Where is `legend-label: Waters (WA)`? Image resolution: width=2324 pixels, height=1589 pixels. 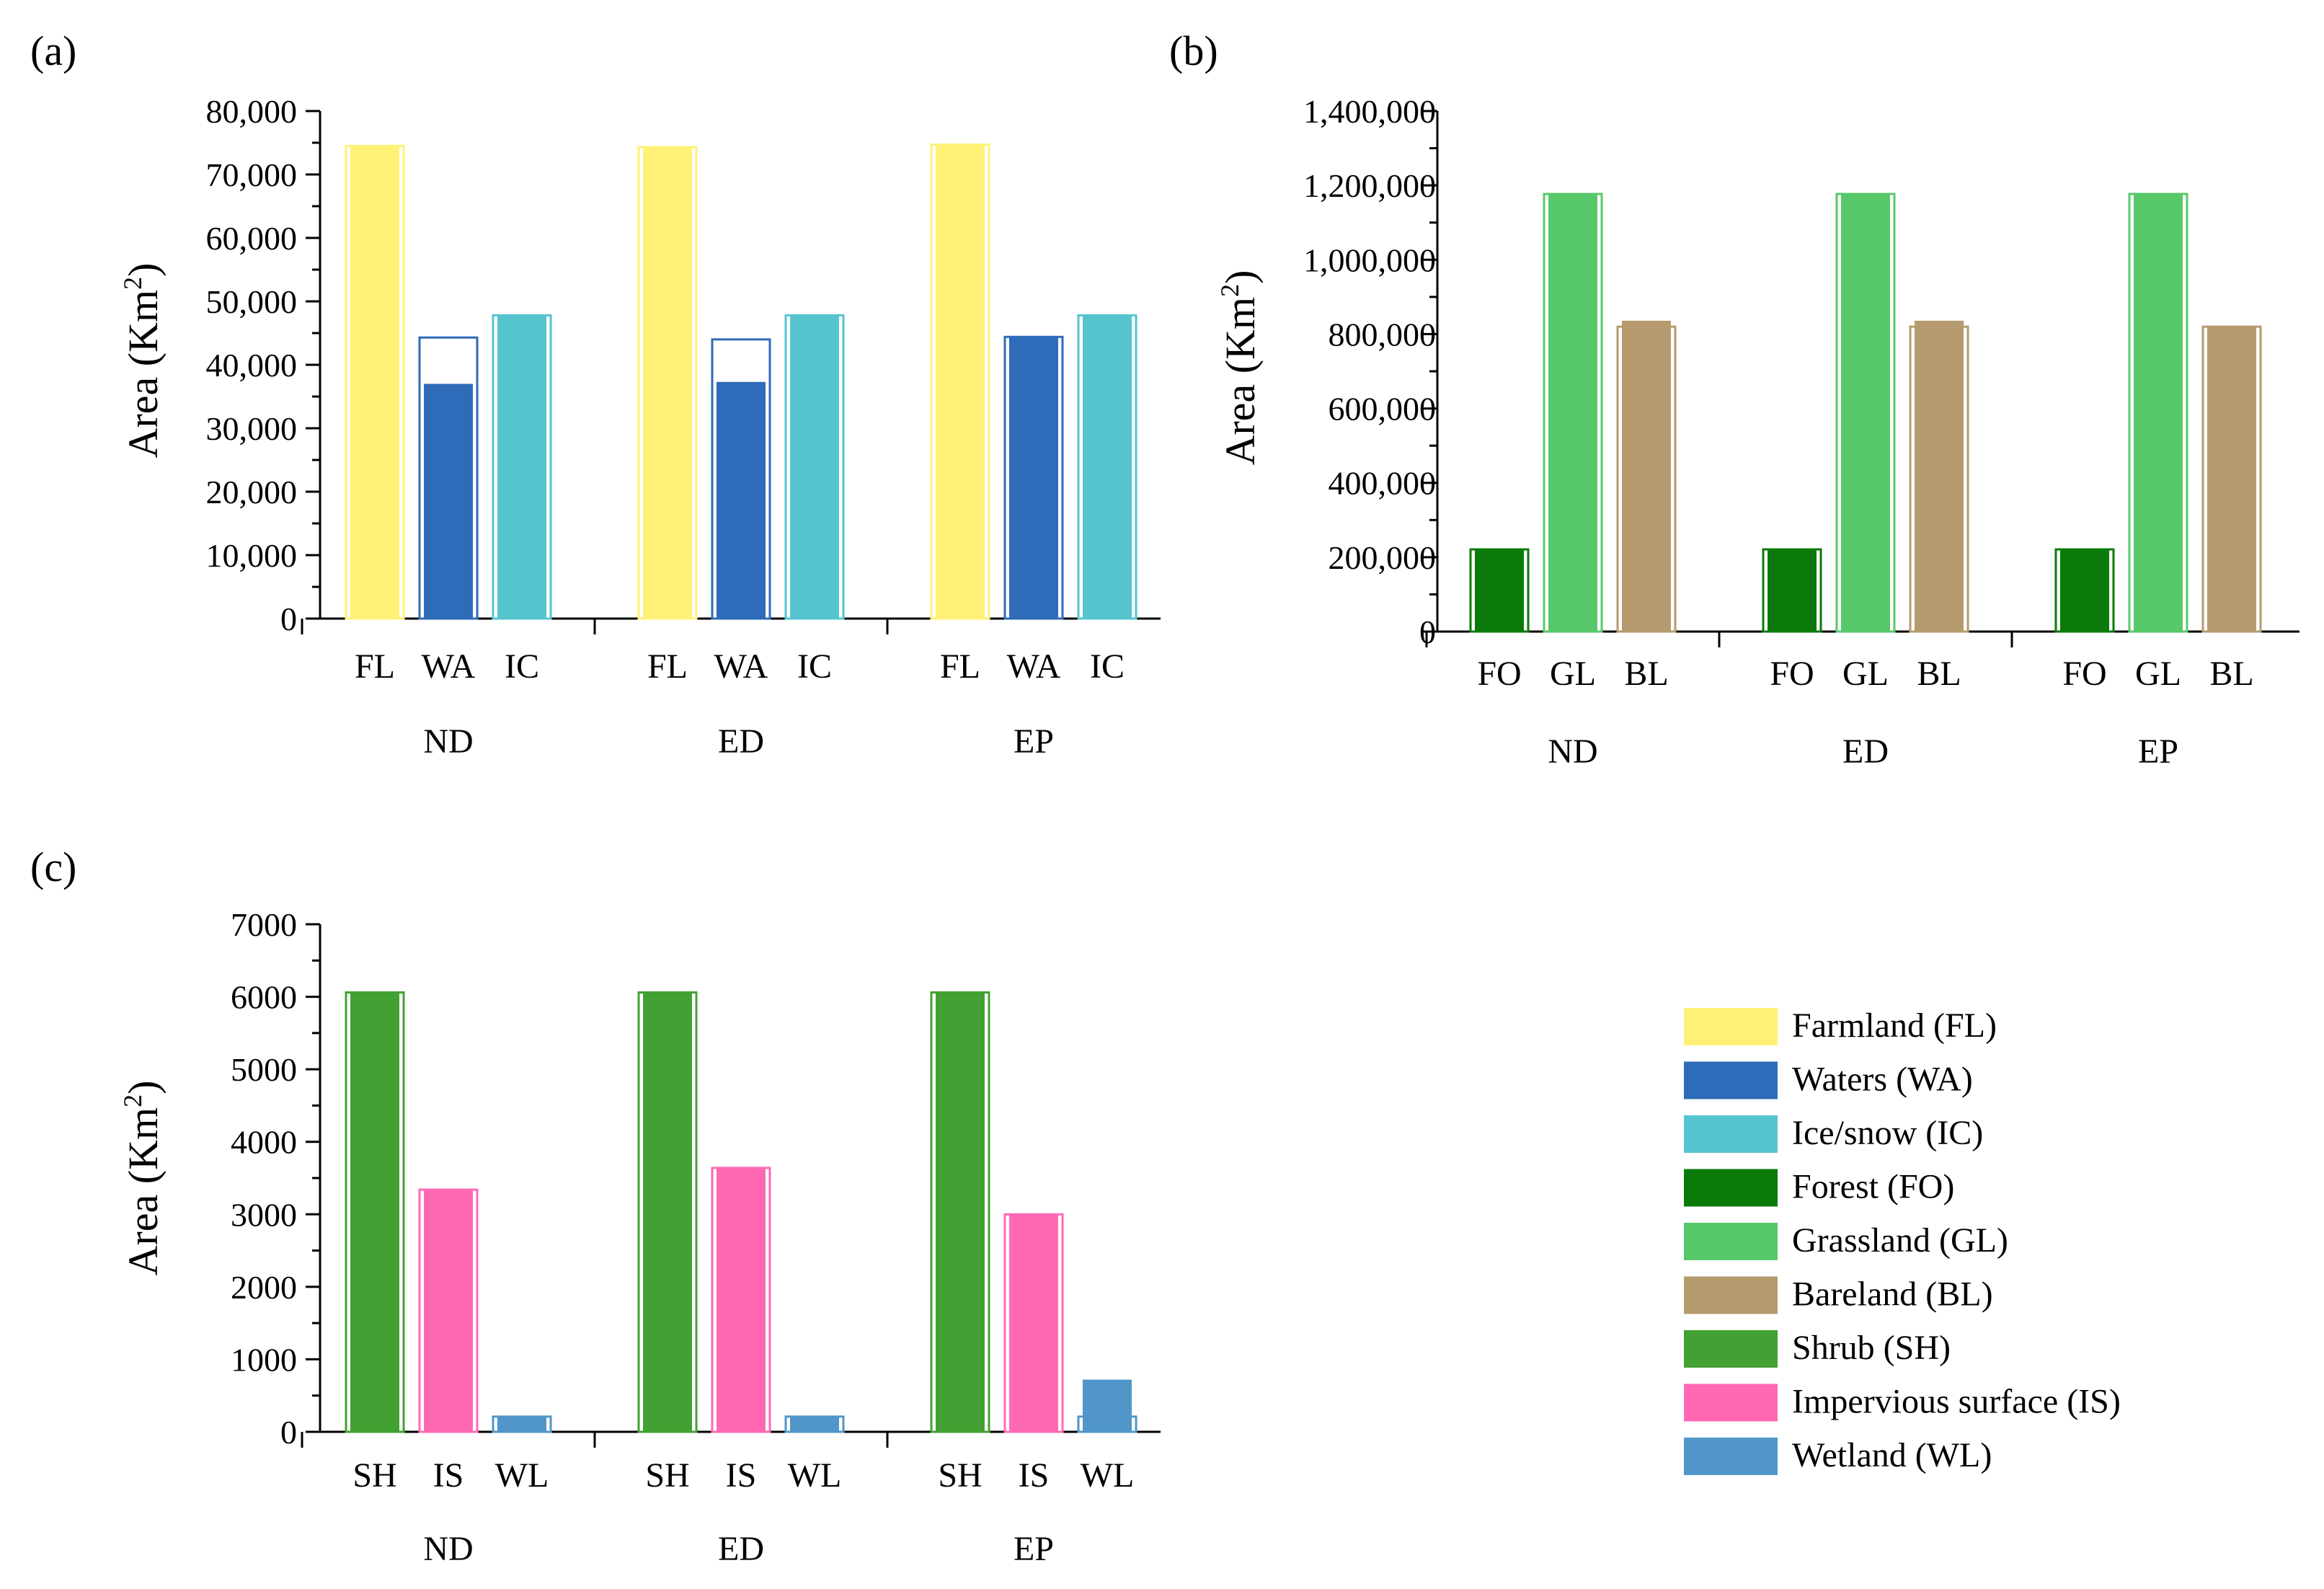 legend-label: Waters (WA) is located at coordinates (1882, 1080).